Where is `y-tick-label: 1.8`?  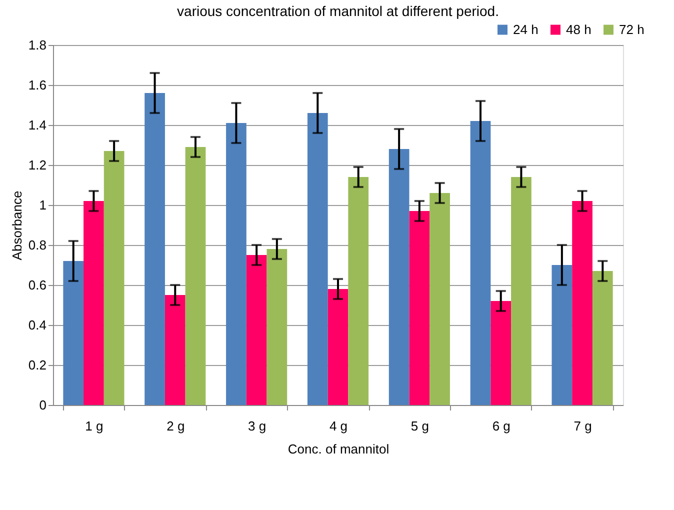
y-tick-label: 1.8 is located at coordinates (37, 45).